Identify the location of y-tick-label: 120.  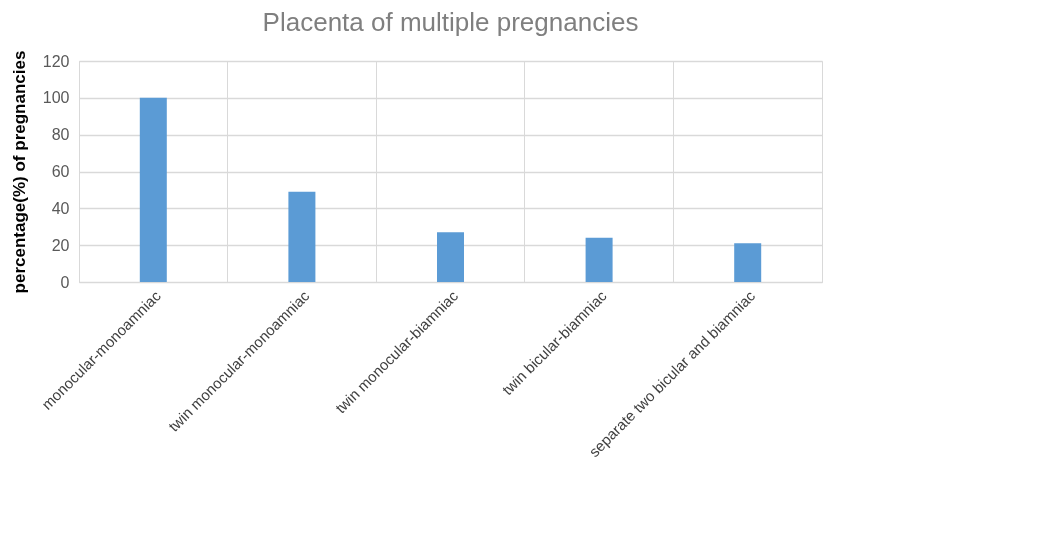
(56, 61).